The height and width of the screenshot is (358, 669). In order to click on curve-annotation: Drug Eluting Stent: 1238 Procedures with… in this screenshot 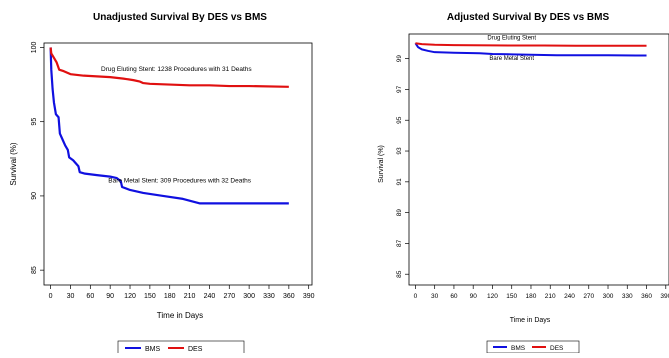, I will do `click(176, 69)`.